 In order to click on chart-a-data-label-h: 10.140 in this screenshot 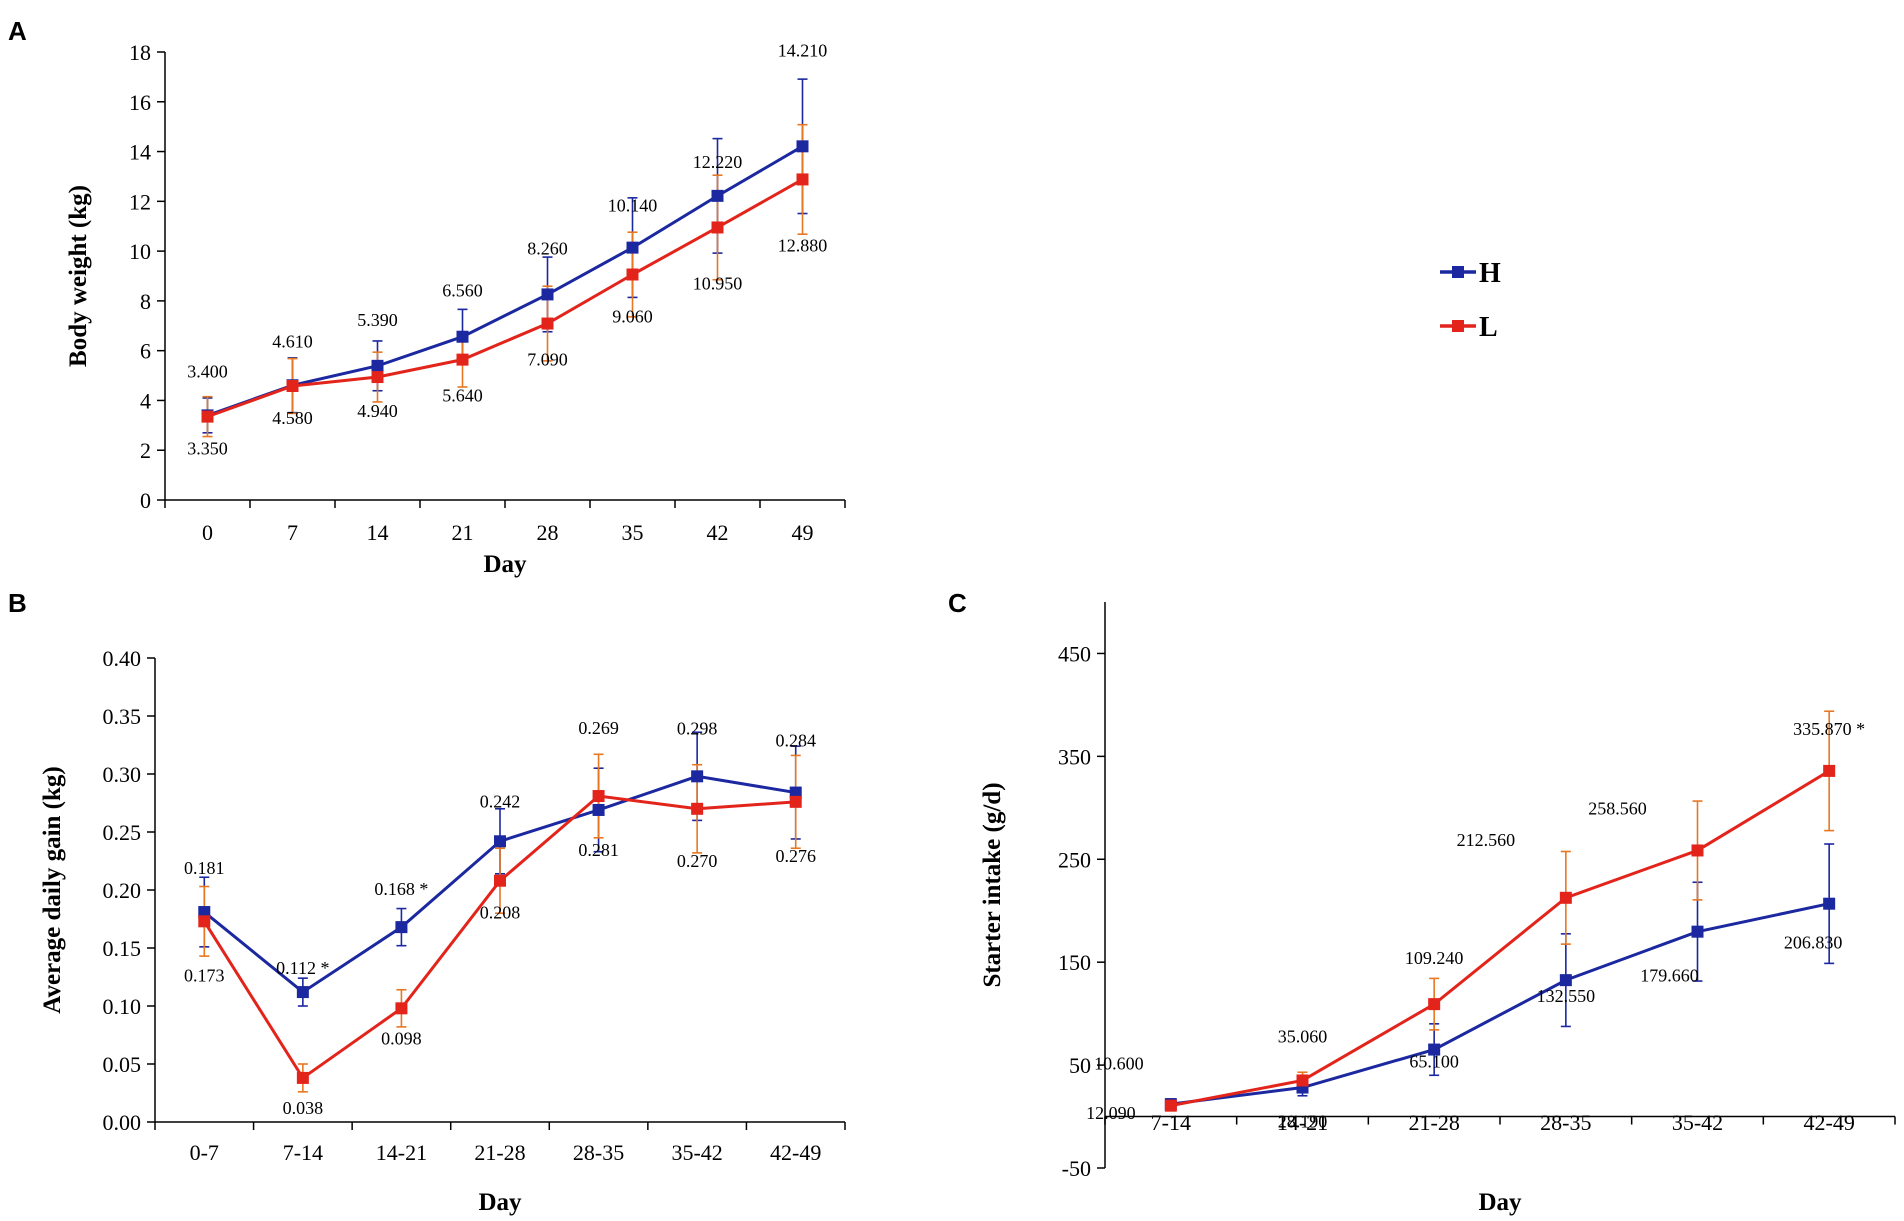, I will do `click(633, 206)`.